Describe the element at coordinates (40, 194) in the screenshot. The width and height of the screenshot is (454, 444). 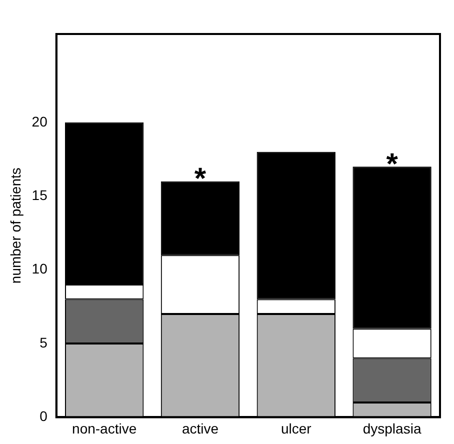
I see `y-tick-label: 15` at that location.